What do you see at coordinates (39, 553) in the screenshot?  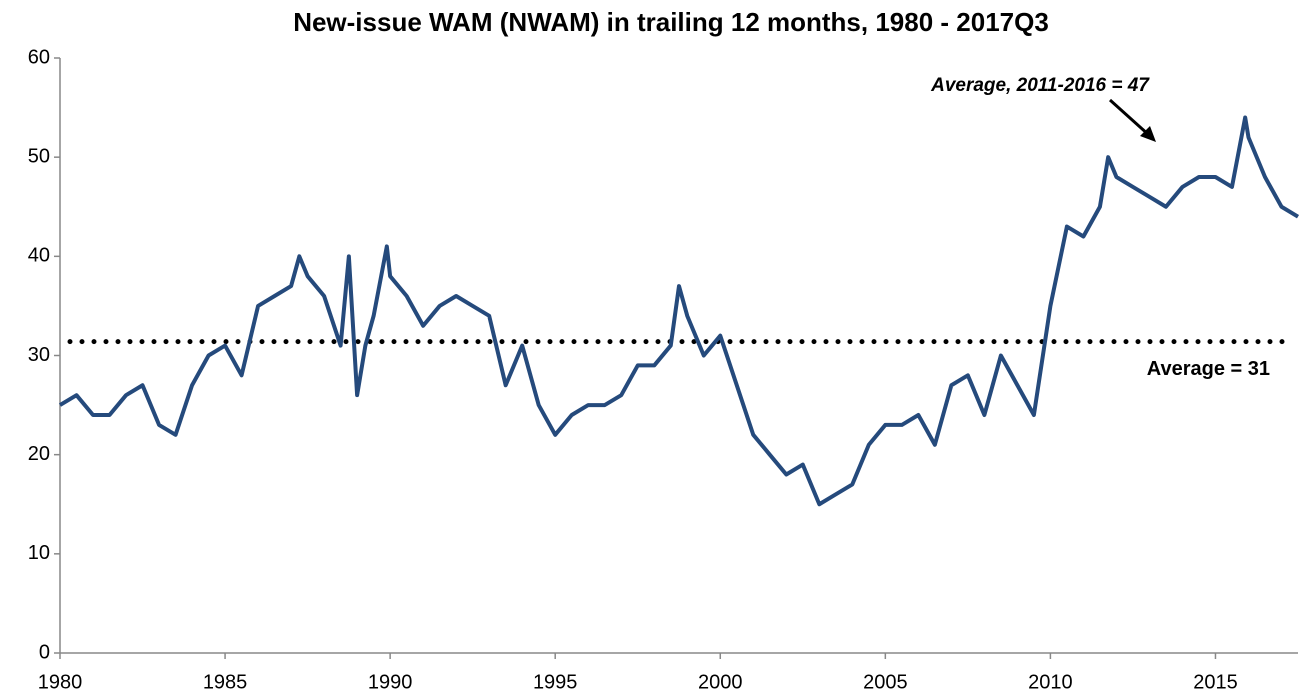 I see `y-tick-label: 10` at bounding box center [39, 553].